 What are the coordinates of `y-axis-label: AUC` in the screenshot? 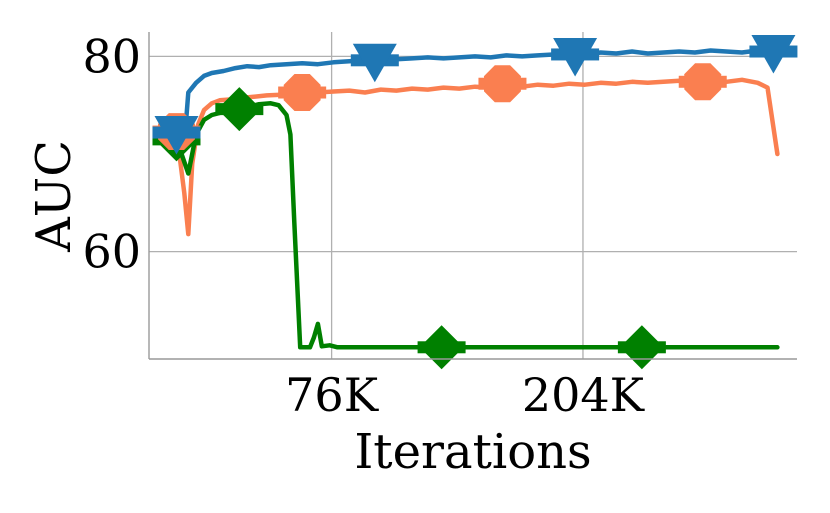 It's located at (54, 196).